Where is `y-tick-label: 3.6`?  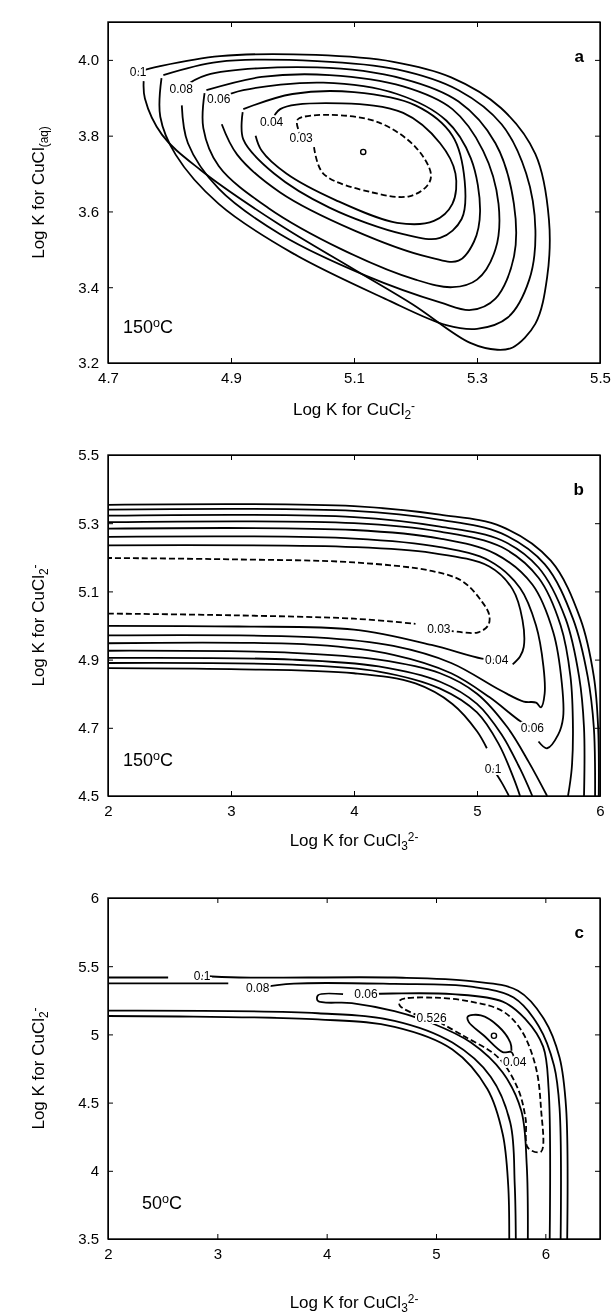
y-tick-label: 3.6 is located at coordinates (88, 211).